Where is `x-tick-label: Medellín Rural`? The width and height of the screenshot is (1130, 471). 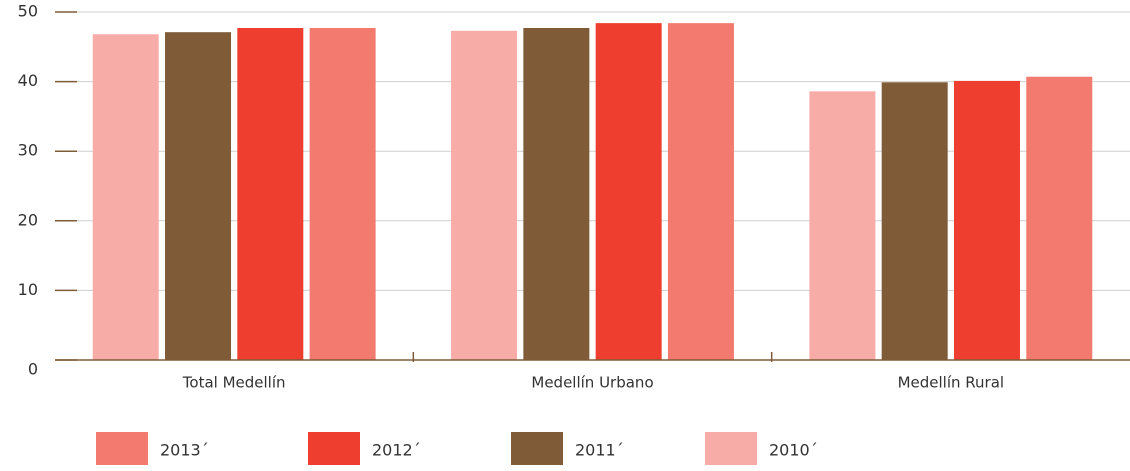 x-tick-label: Medellín Rural is located at coordinates (951, 383).